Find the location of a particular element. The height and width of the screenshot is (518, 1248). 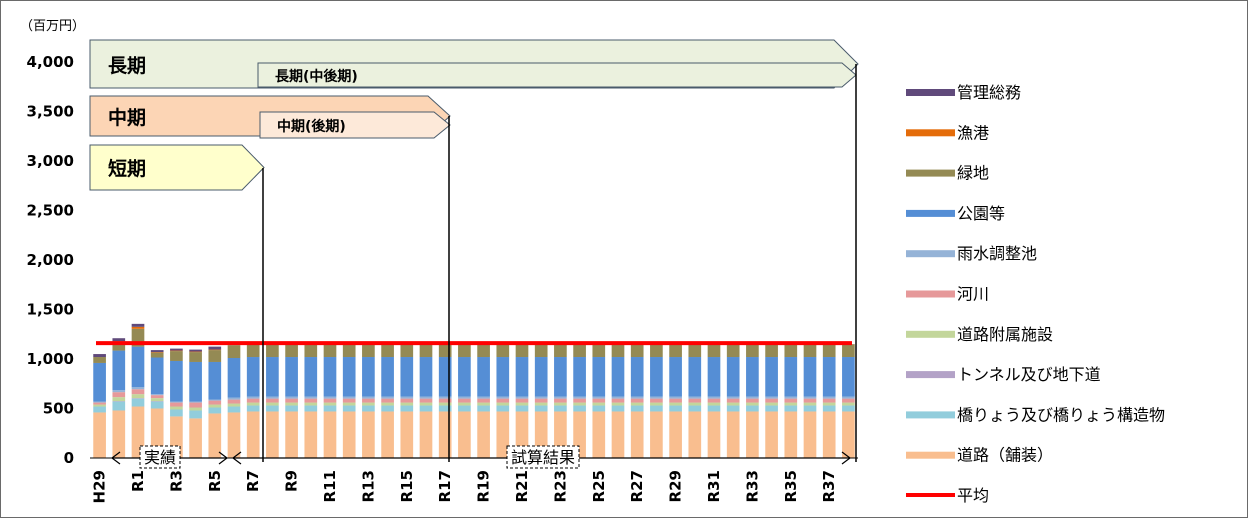

x-tick-label: R11 is located at coordinates (330, 486).